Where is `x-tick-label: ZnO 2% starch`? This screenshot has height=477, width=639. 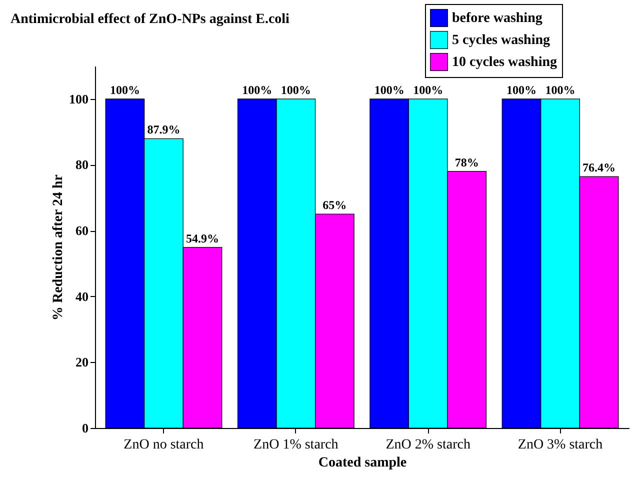 x-tick-label: ZnO 2% starch is located at coordinates (428, 445).